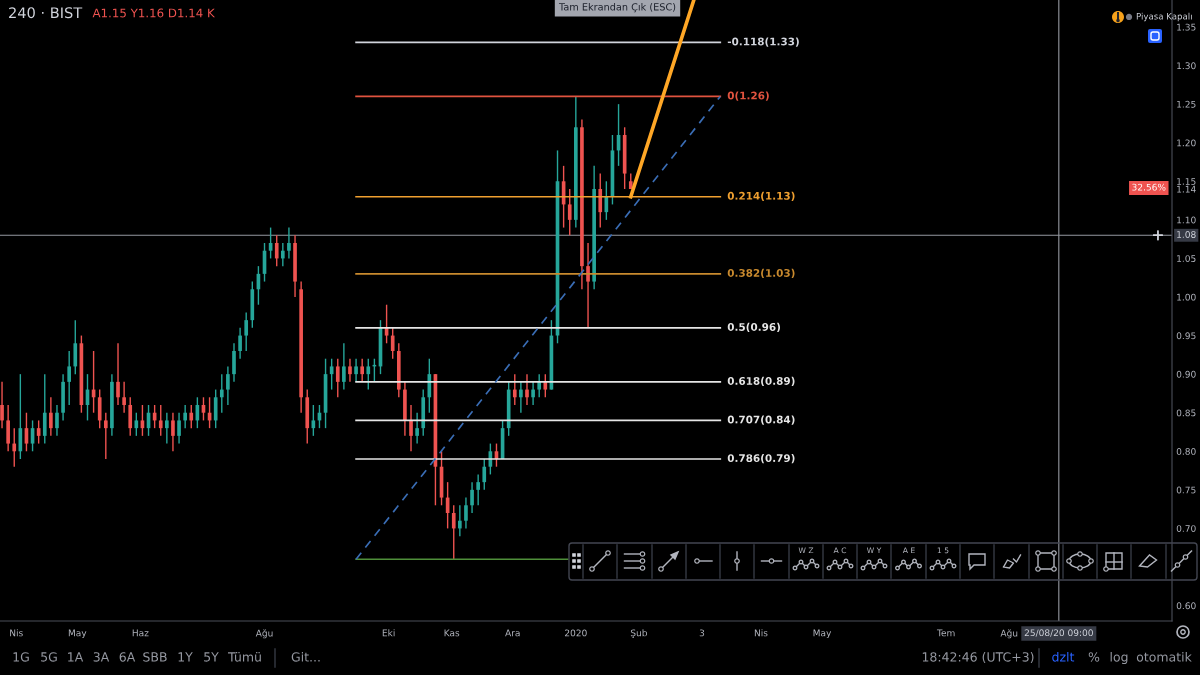 This screenshot has height=675, width=1200. What do you see at coordinates (46, 13) in the screenshot?
I see `chart-title: 240 · BIST` at bounding box center [46, 13].